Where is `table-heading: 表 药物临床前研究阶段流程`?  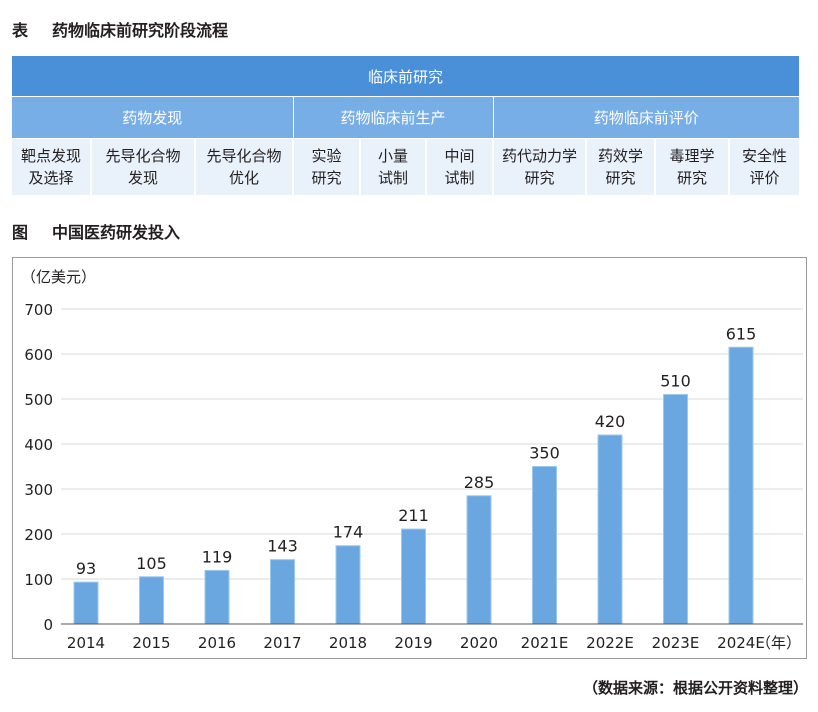
table-heading: 表 药物临床前研究阶段流程 is located at coordinates (120, 29).